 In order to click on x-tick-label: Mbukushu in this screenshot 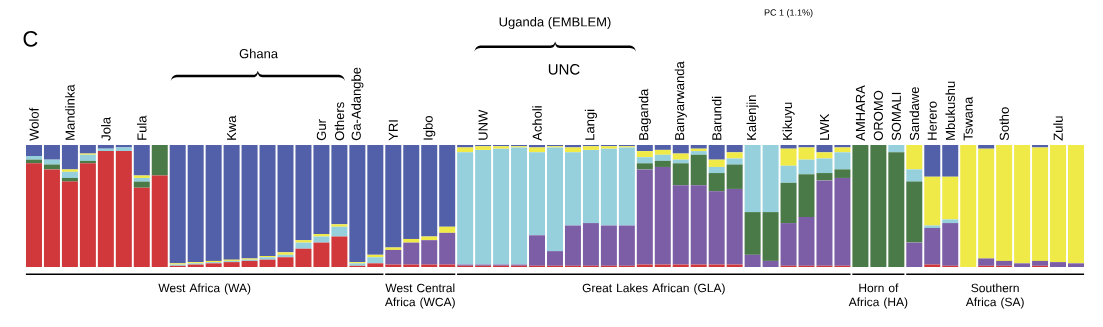, I will do `click(950, 110)`.